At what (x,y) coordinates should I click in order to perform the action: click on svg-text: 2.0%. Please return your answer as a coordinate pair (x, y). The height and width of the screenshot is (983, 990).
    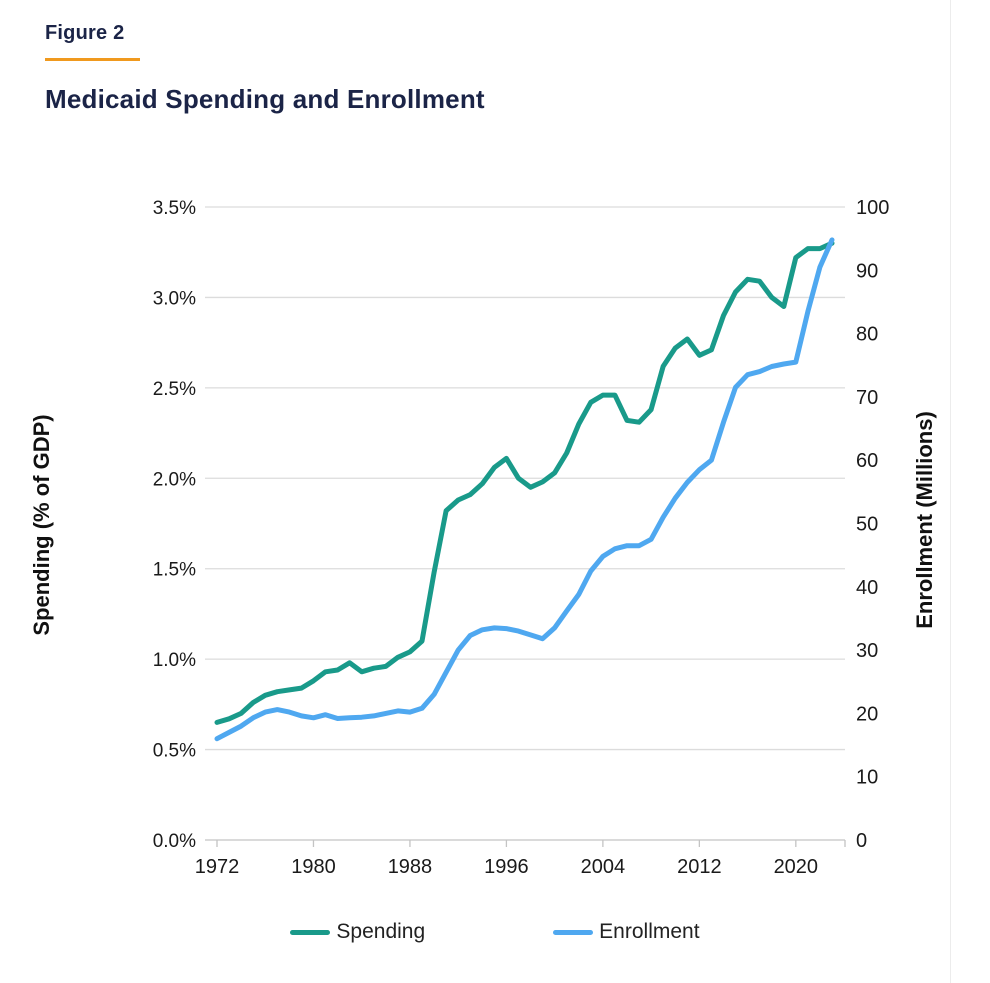
    Looking at the image, I should click on (174, 479).